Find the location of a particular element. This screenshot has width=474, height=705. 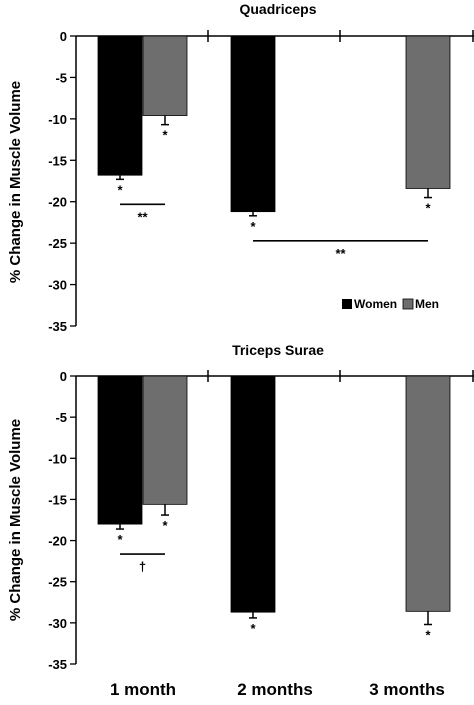

p1-chart-title: Quadriceps is located at coordinates (277, 9).